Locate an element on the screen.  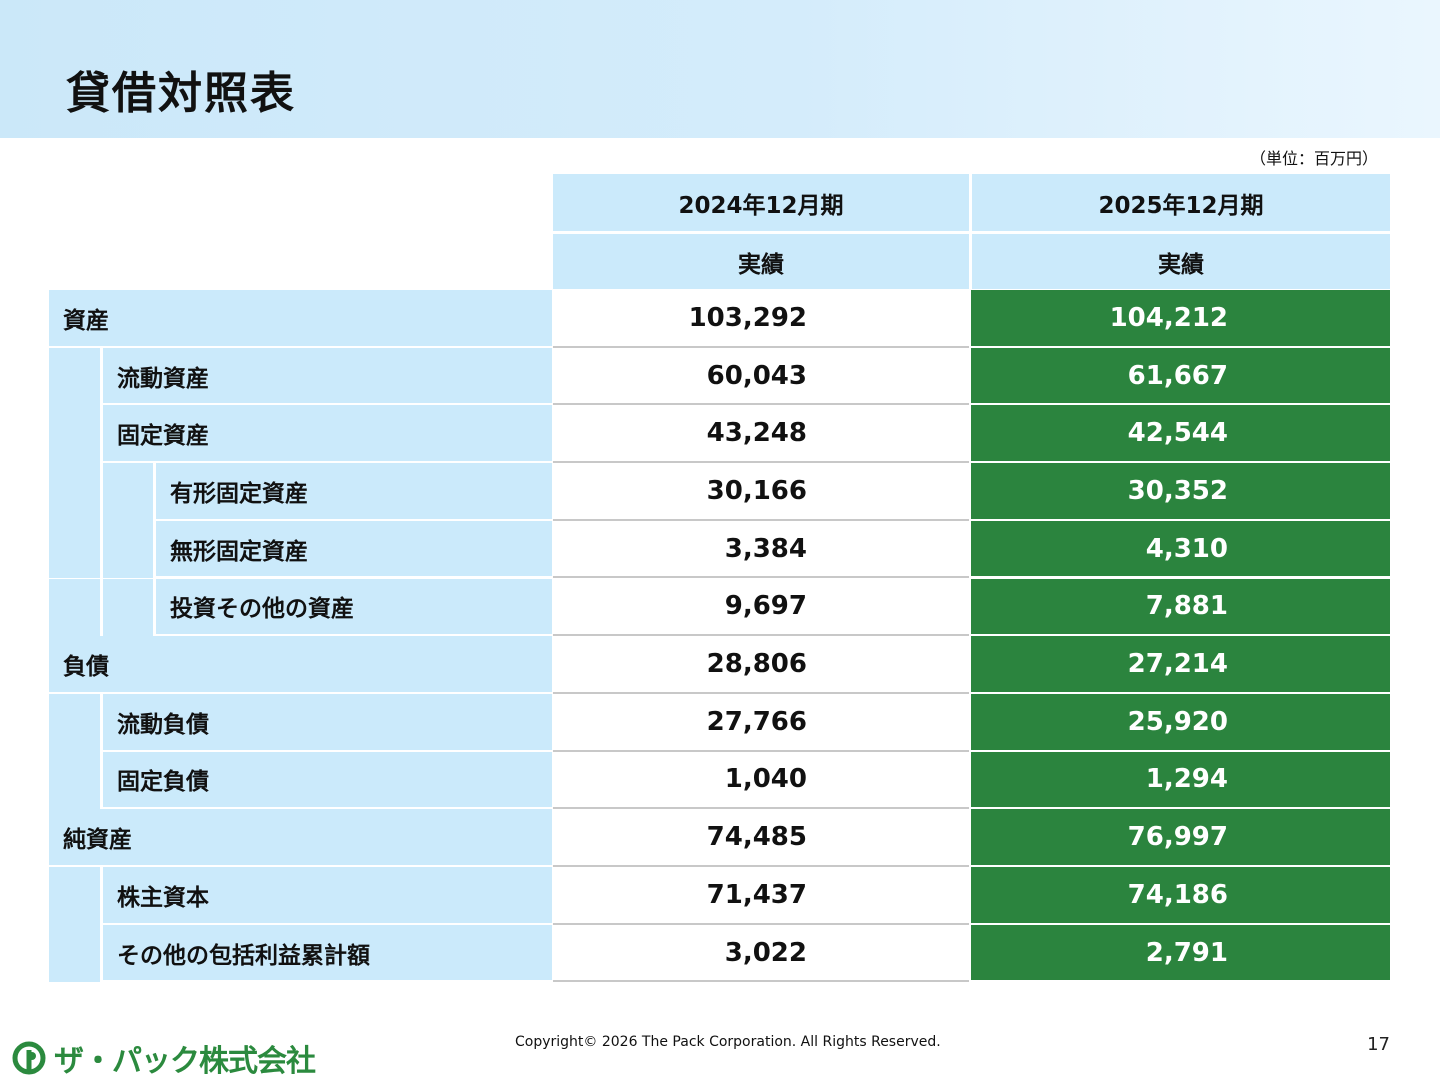
value-2024: 43,248 is located at coordinates (761, 434).